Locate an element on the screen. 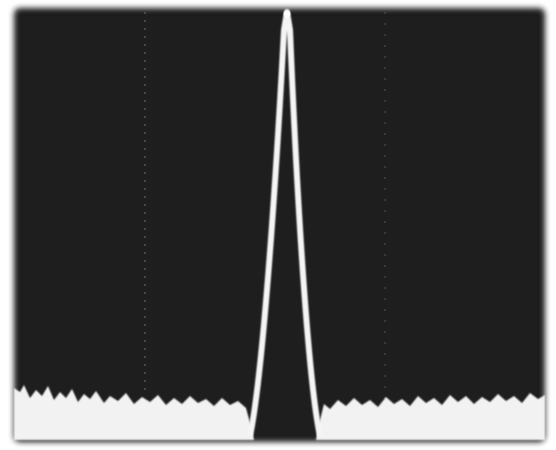  noise-floor is located at coordinates (279, 412).